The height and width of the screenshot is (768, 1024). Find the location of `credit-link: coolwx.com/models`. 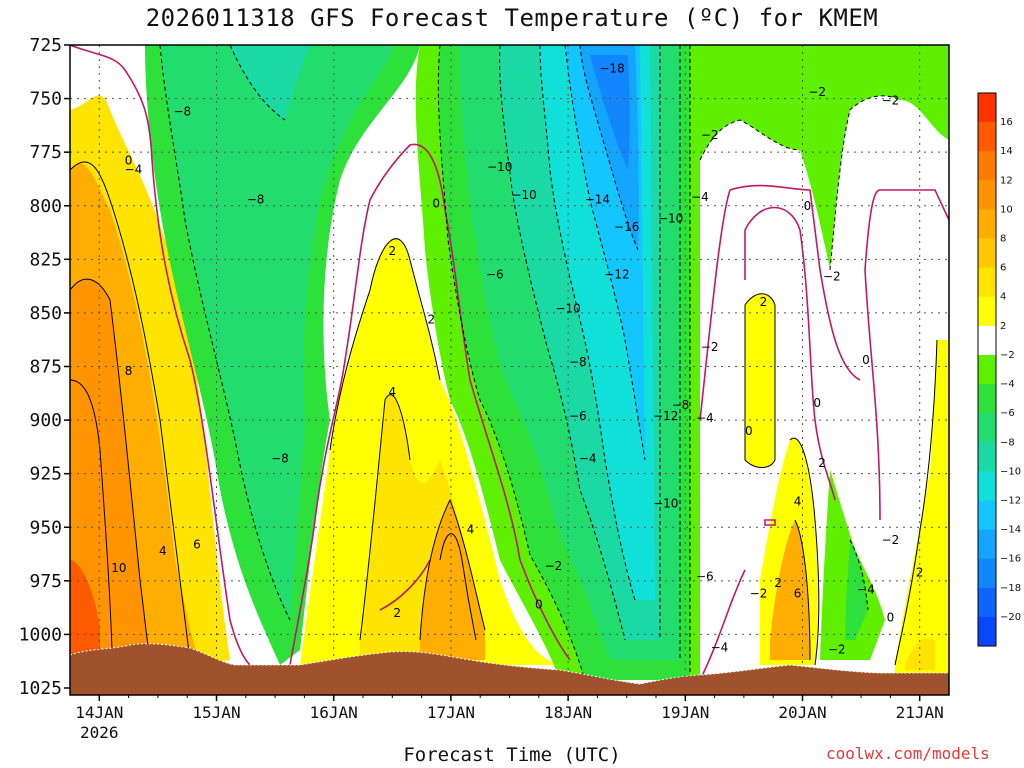

credit-link: coolwx.com/models is located at coordinates (908, 753).